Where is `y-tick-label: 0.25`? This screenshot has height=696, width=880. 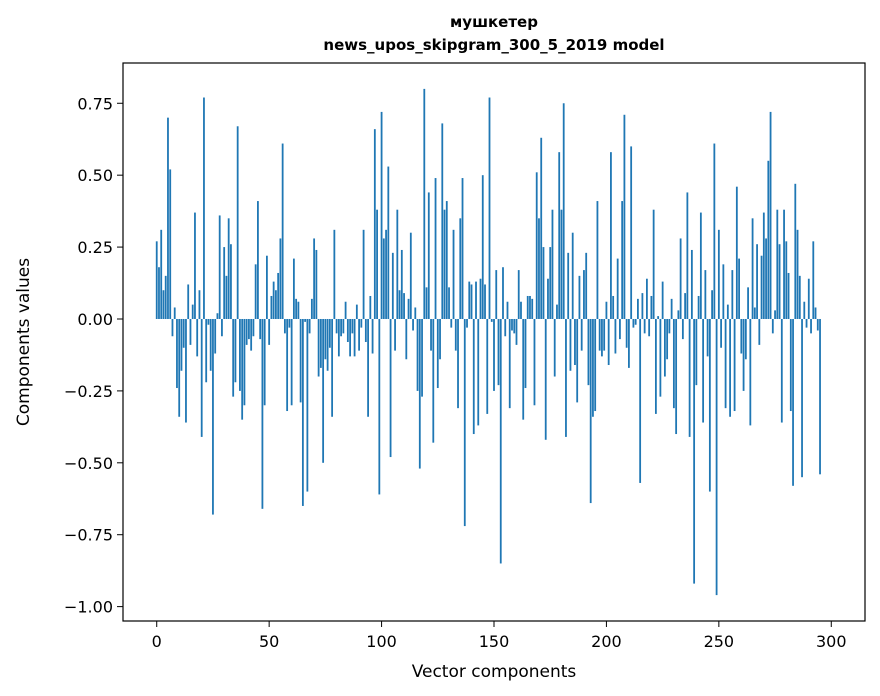
y-tick-label: 0.25 is located at coordinates (95, 247).